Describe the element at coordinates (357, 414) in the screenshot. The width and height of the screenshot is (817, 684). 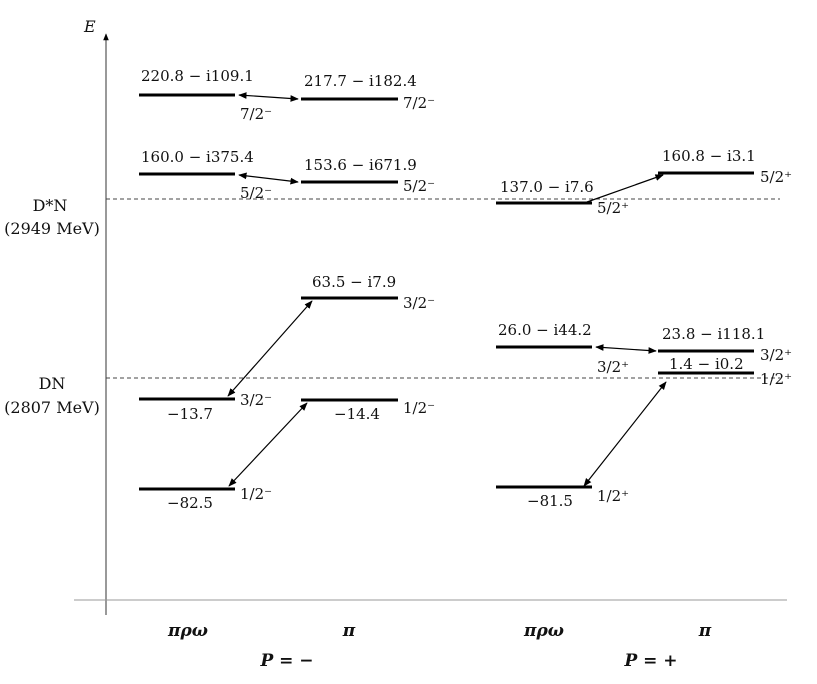
I see `level-value: −14.4` at that location.